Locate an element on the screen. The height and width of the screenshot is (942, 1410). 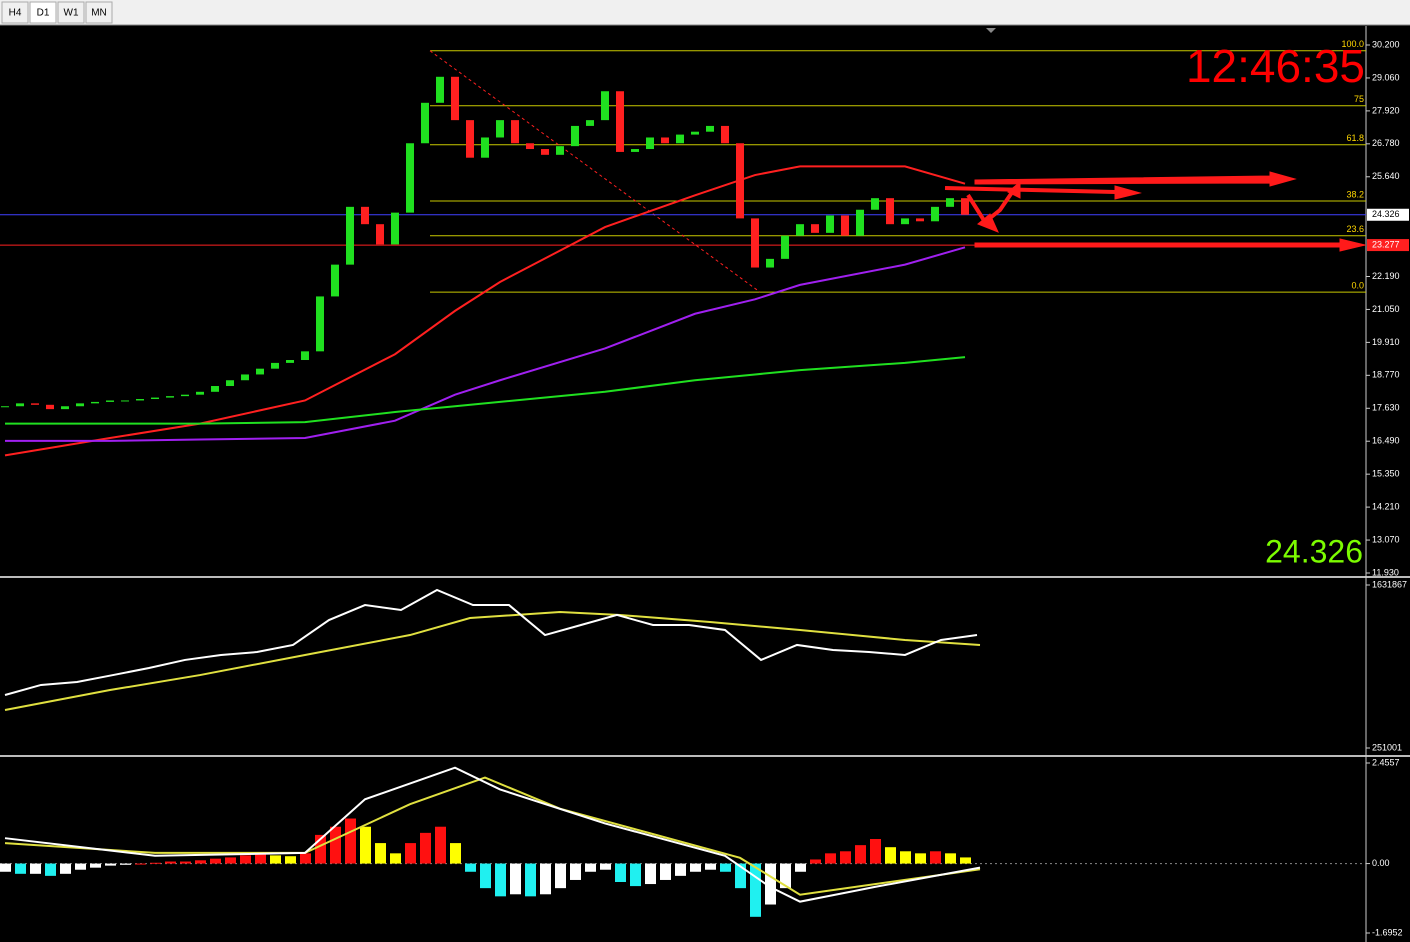
tab-label: H4 is located at coordinates (15, 13).